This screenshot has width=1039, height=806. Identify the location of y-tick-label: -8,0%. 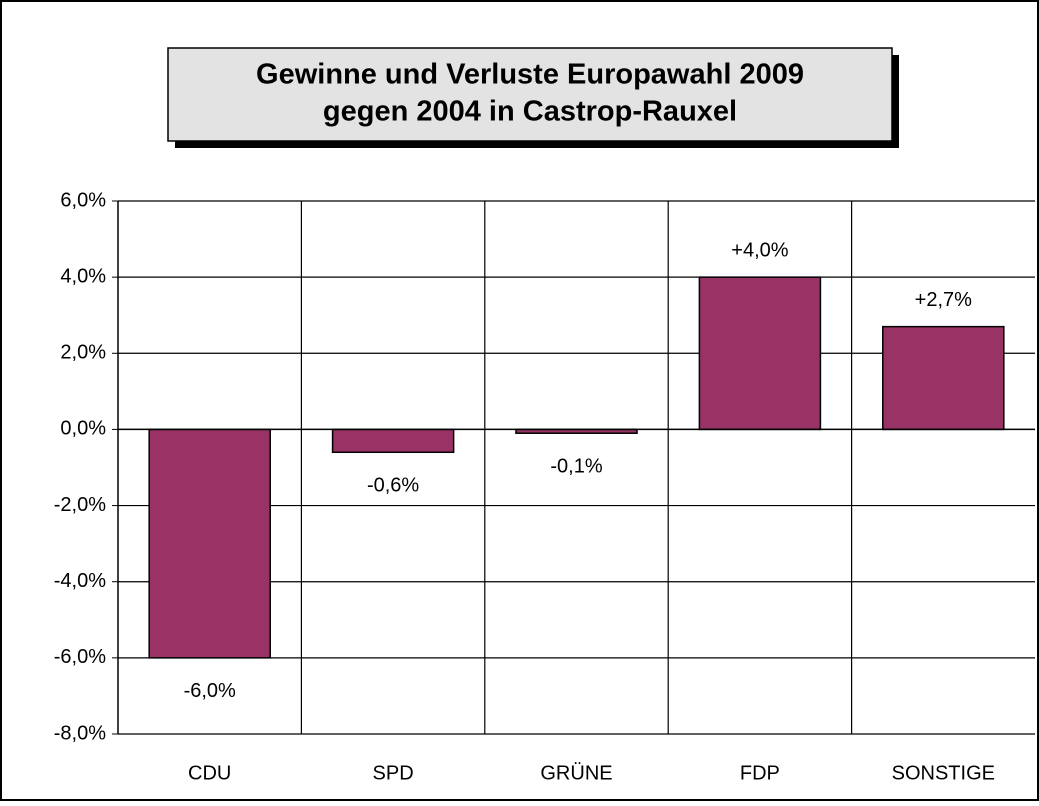
(80, 733).